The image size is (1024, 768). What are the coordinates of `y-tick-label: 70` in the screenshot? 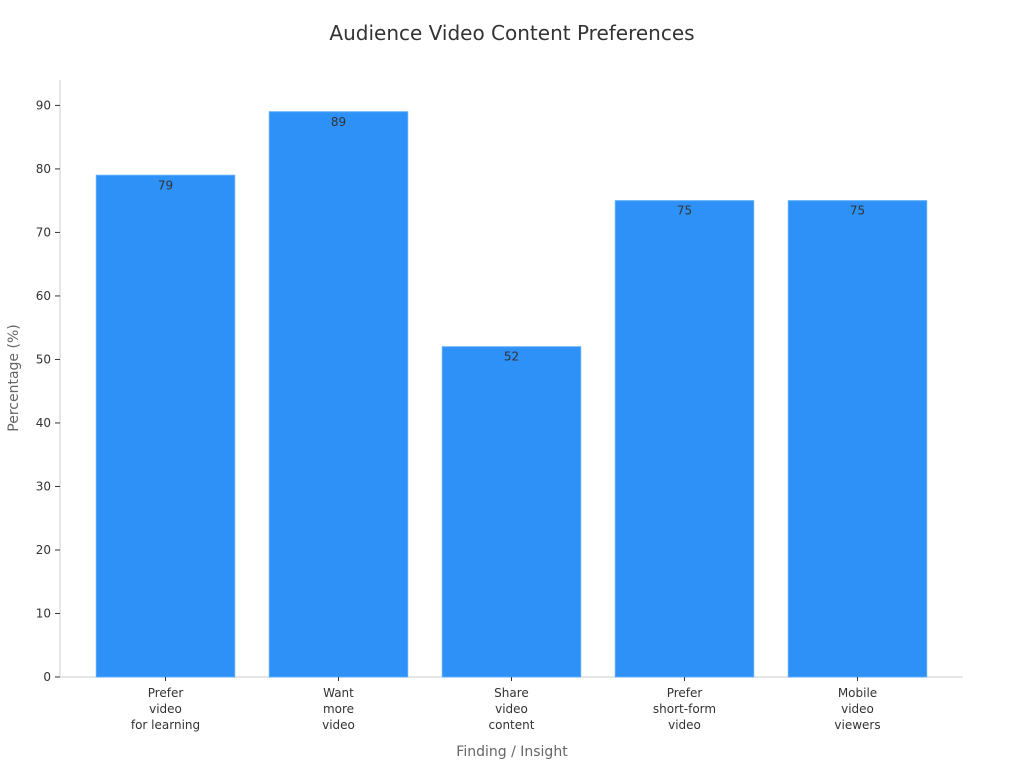 It's located at (43, 232).